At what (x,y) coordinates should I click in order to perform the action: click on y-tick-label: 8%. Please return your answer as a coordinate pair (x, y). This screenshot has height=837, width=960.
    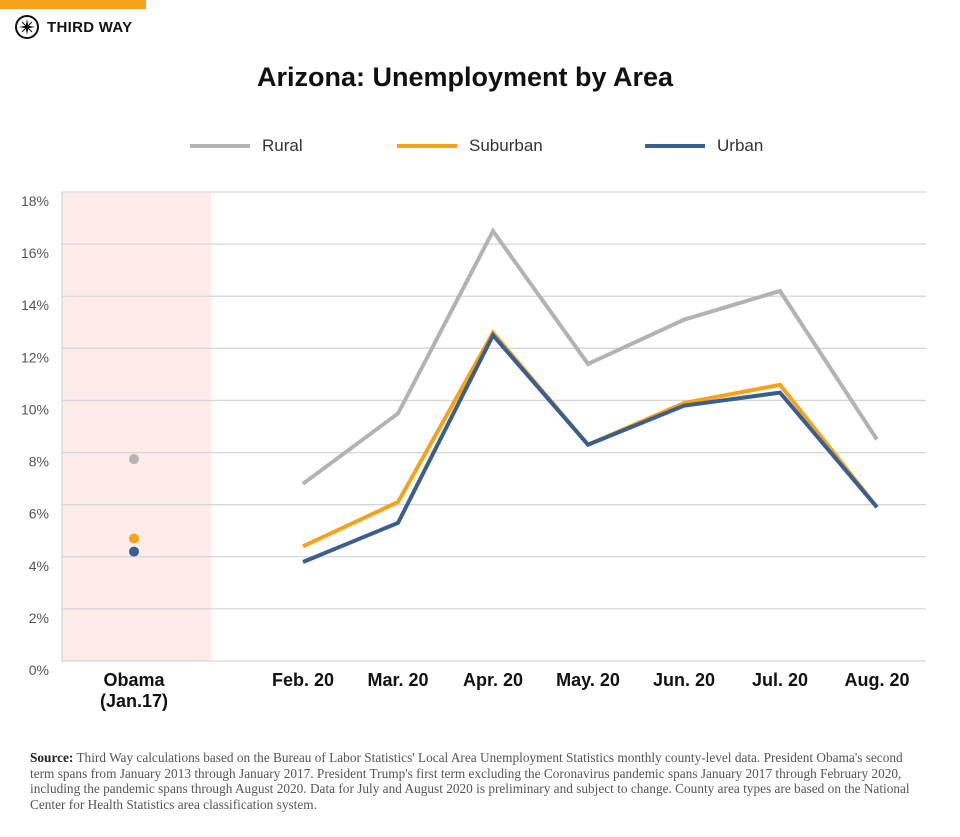
    Looking at the image, I should click on (39, 462).